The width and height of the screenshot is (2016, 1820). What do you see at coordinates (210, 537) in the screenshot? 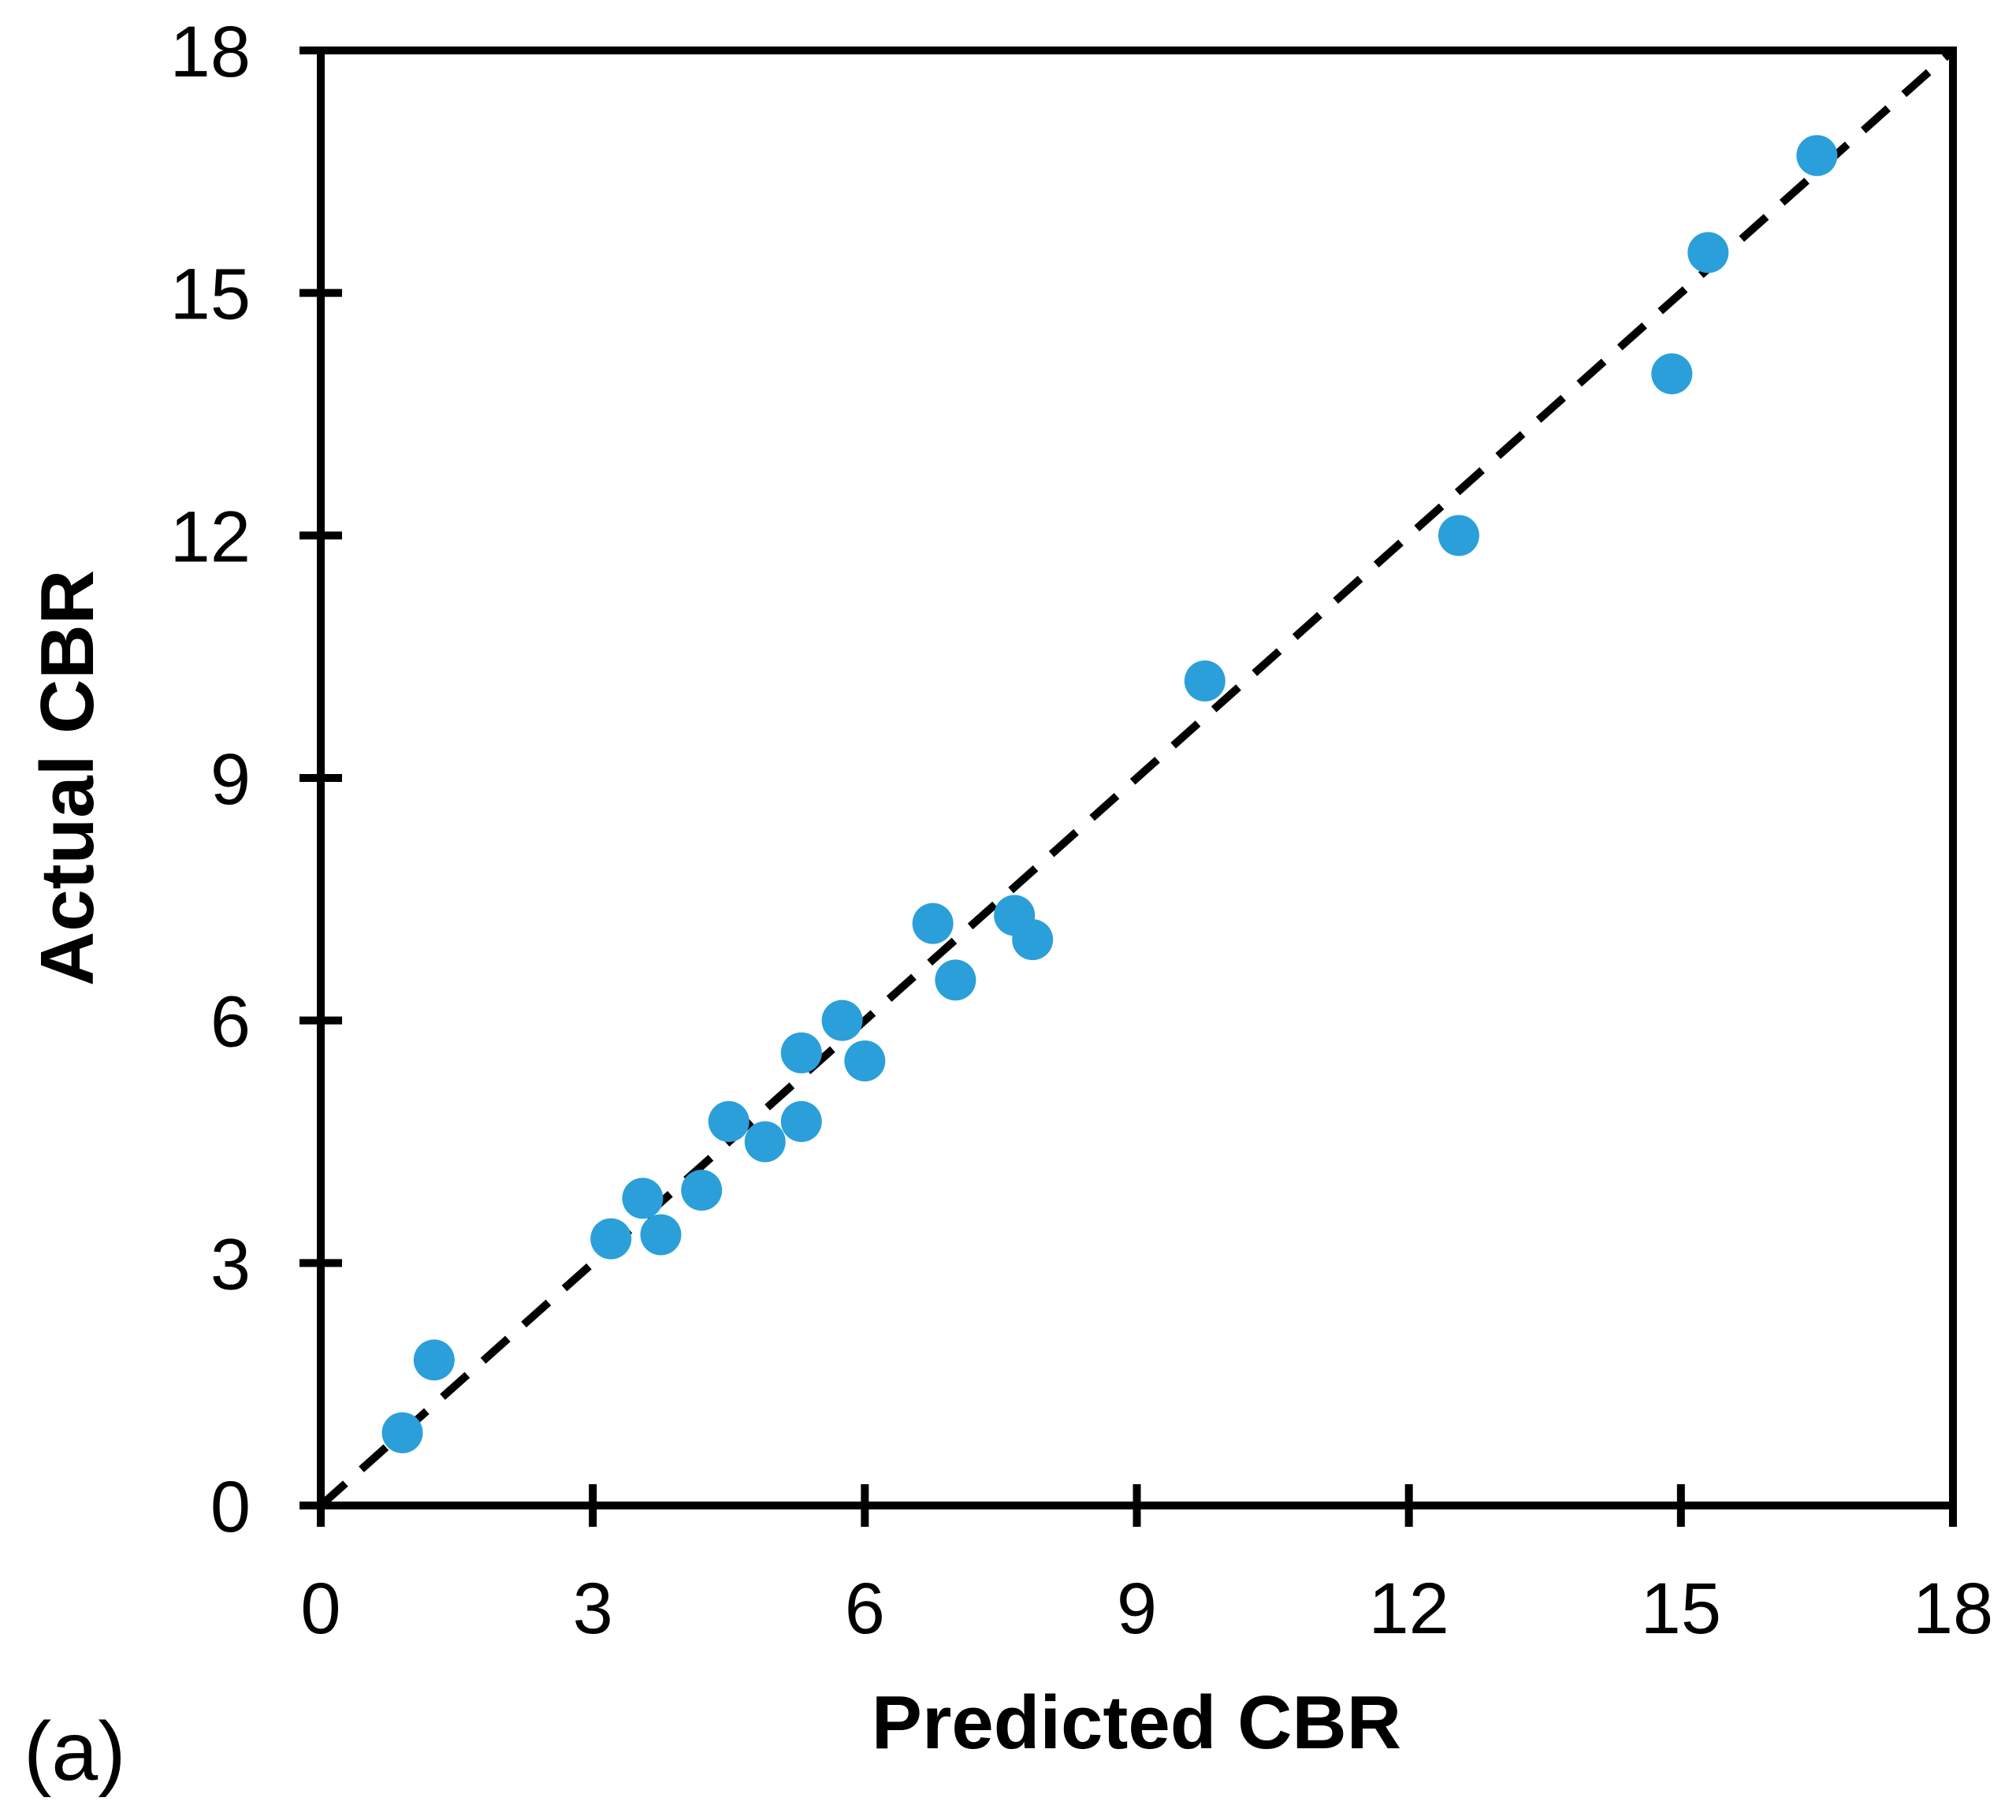
I see `y-tick-label: 12` at bounding box center [210, 537].